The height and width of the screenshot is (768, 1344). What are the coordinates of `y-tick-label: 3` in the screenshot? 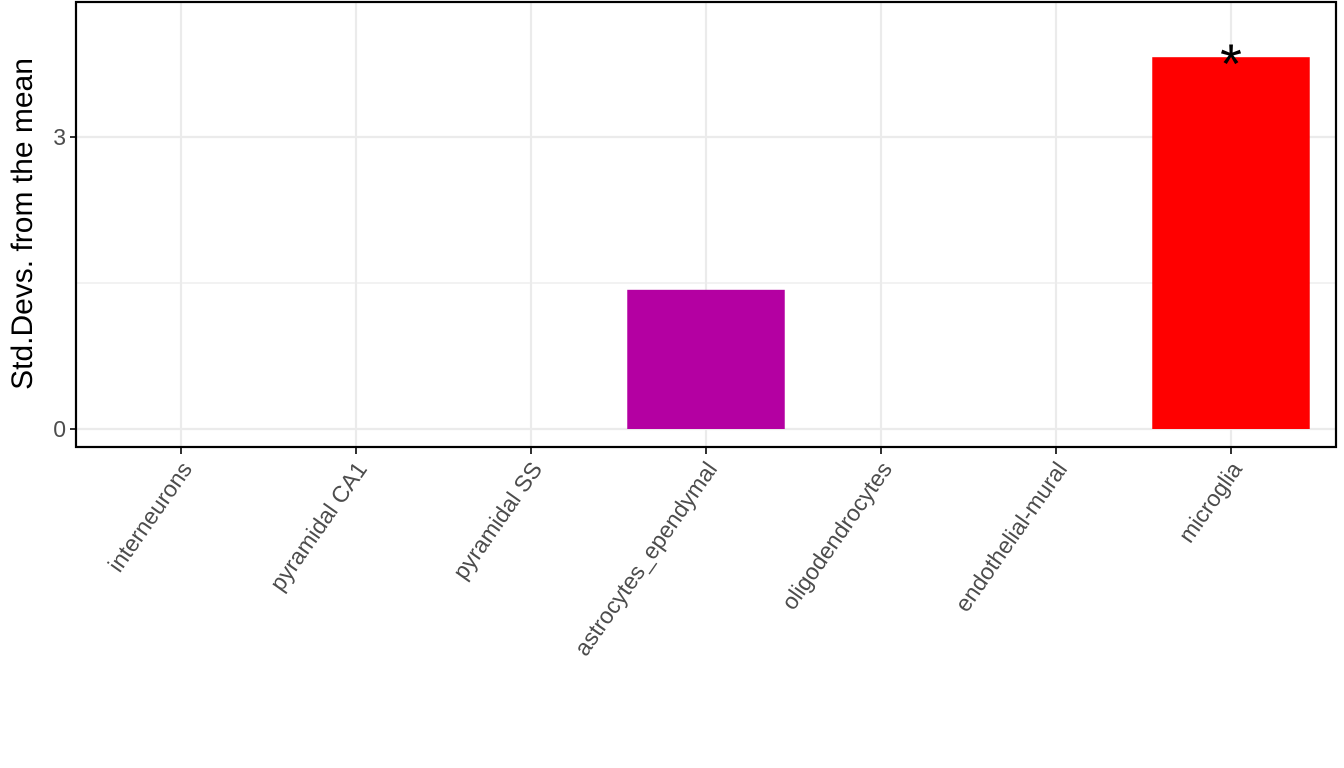 It's located at (59, 137).